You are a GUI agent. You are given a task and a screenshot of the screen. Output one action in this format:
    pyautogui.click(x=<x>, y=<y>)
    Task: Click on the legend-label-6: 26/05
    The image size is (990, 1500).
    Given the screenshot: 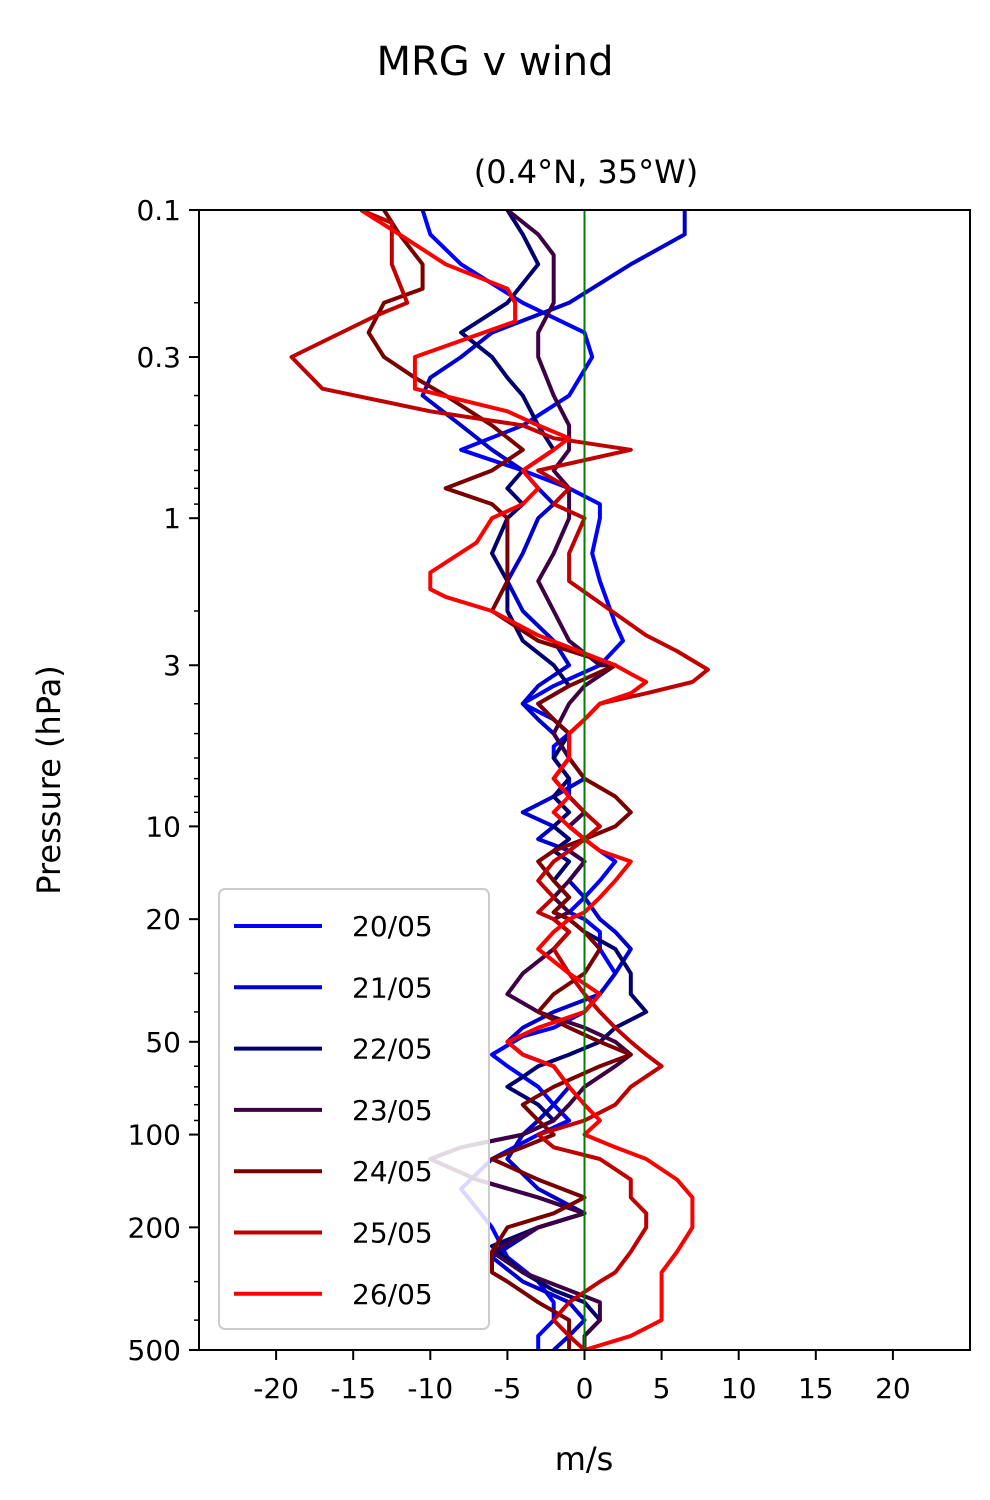 What is the action you would take?
    pyautogui.click(x=392, y=1294)
    